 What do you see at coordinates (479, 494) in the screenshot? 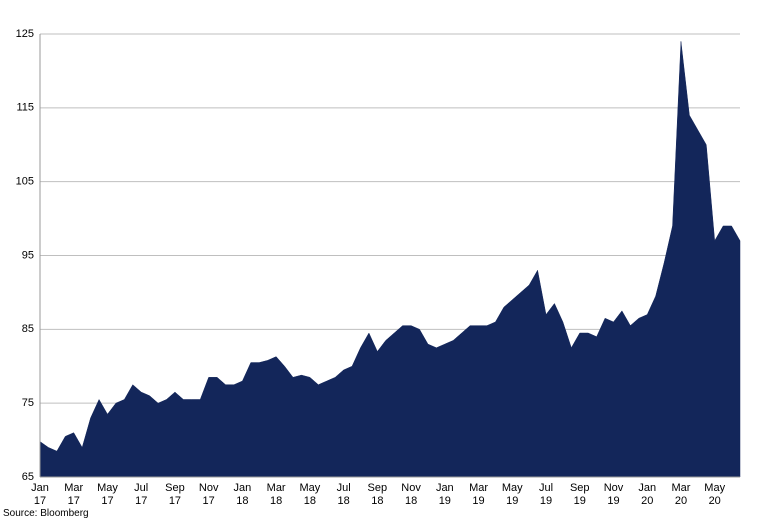
I see `x-tick-label: Mar 19` at bounding box center [479, 494].